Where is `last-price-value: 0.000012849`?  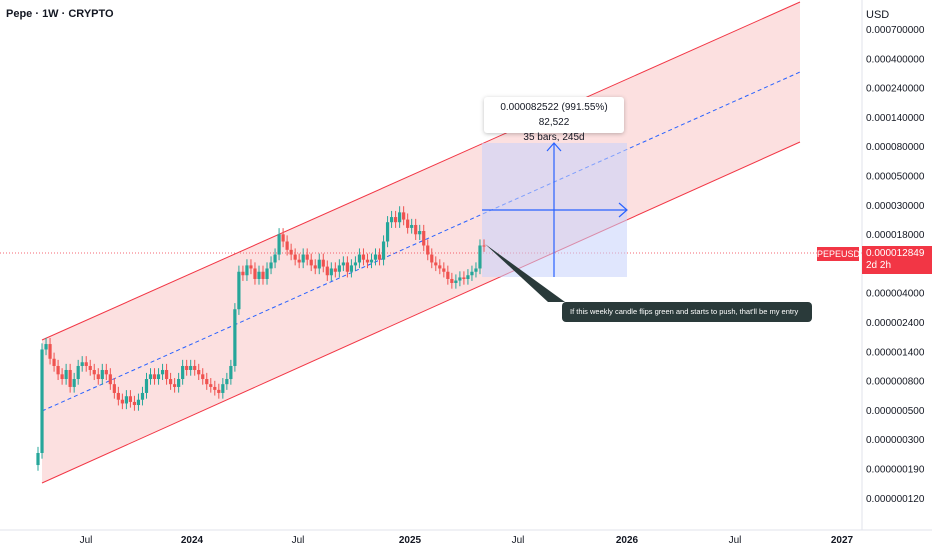
last-price-value: 0.000012849 is located at coordinates (895, 253).